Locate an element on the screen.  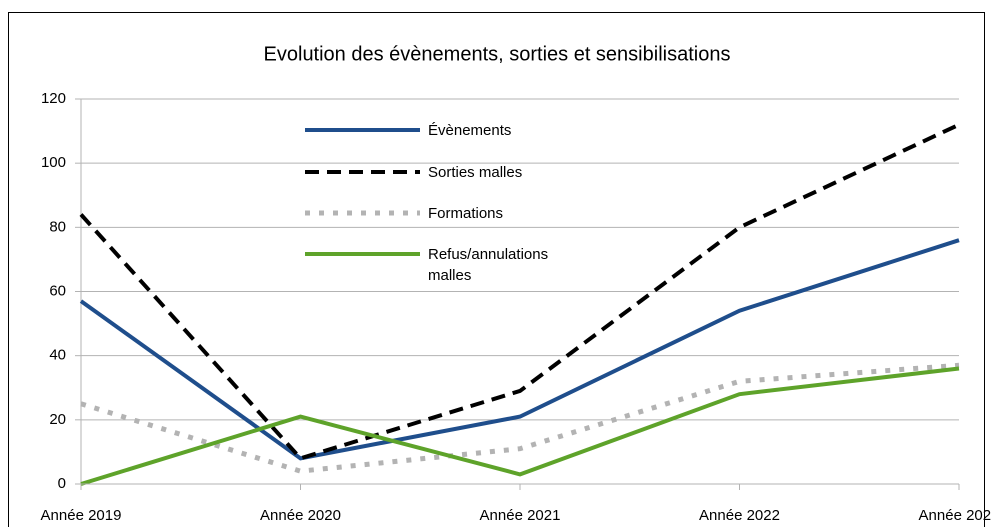
legend-label: Formations is located at coordinates (466, 213).